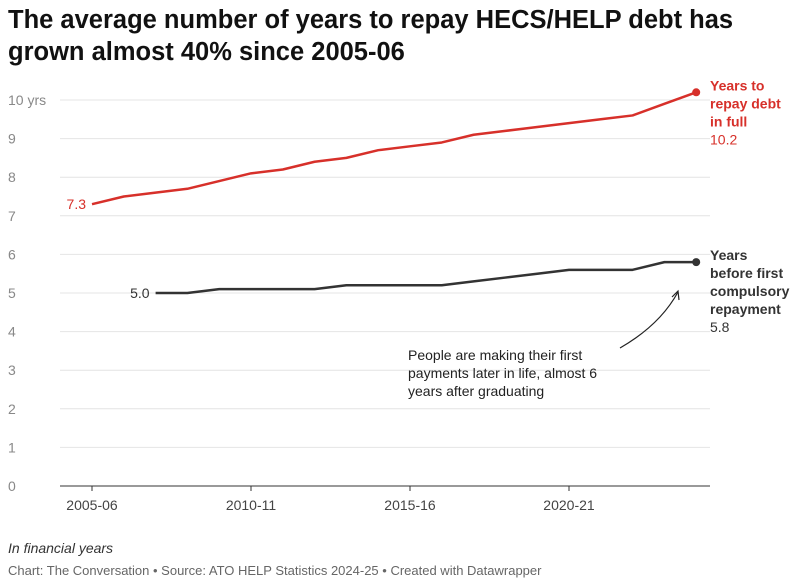  I want to click on y-tick-label: 4, so click(12, 332).